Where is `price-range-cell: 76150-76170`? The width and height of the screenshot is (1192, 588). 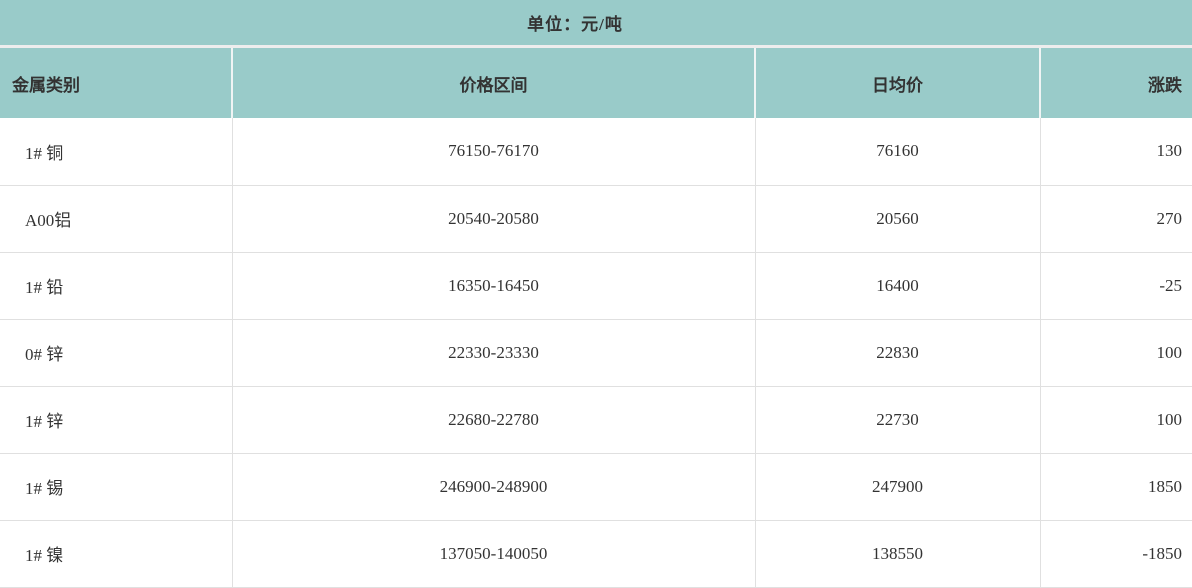 price-range-cell: 76150-76170 is located at coordinates (493, 152).